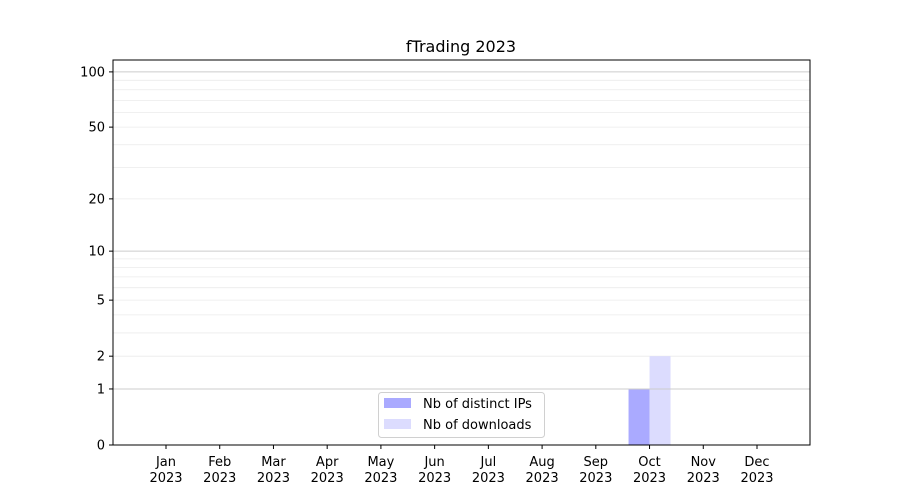 This screenshot has width=900, height=504. I want to click on legend-label: Nb of downloads, so click(477, 425).